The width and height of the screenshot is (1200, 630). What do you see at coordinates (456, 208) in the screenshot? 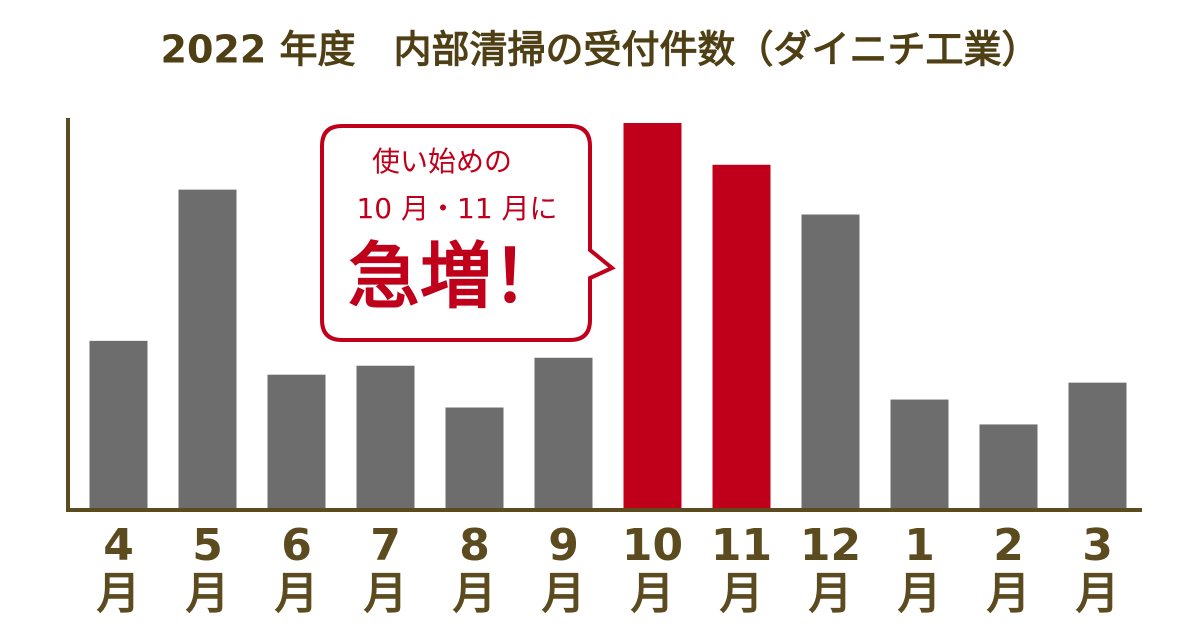
I see `callout-text: 10 月・11 月に` at bounding box center [456, 208].